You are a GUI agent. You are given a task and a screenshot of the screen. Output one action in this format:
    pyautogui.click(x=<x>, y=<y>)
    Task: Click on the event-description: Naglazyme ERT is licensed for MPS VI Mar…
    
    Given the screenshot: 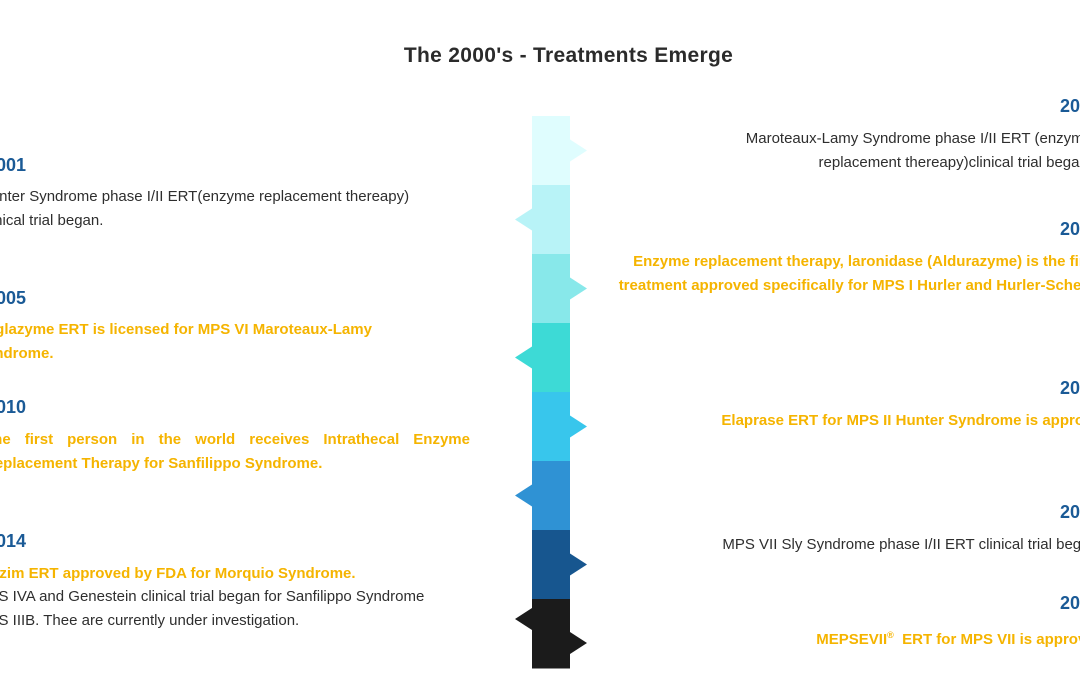 What is the action you would take?
    pyautogui.click(x=186, y=341)
    